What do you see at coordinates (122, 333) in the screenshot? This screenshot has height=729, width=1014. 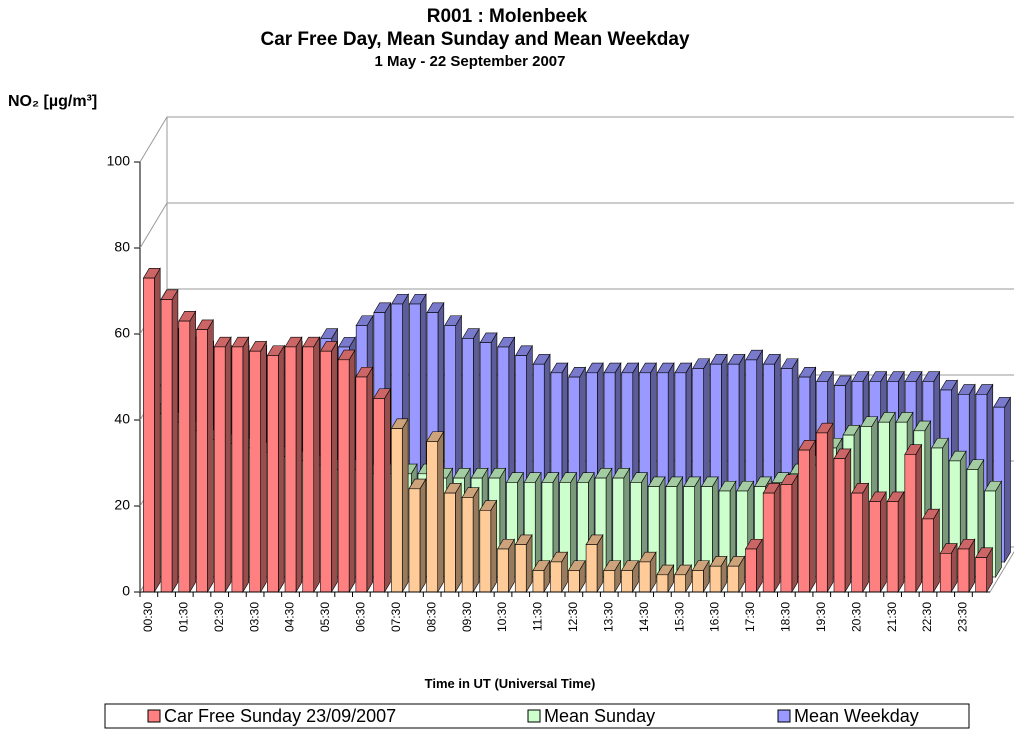 I see `y-tick-label: 60` at bounding box center [122, 333].